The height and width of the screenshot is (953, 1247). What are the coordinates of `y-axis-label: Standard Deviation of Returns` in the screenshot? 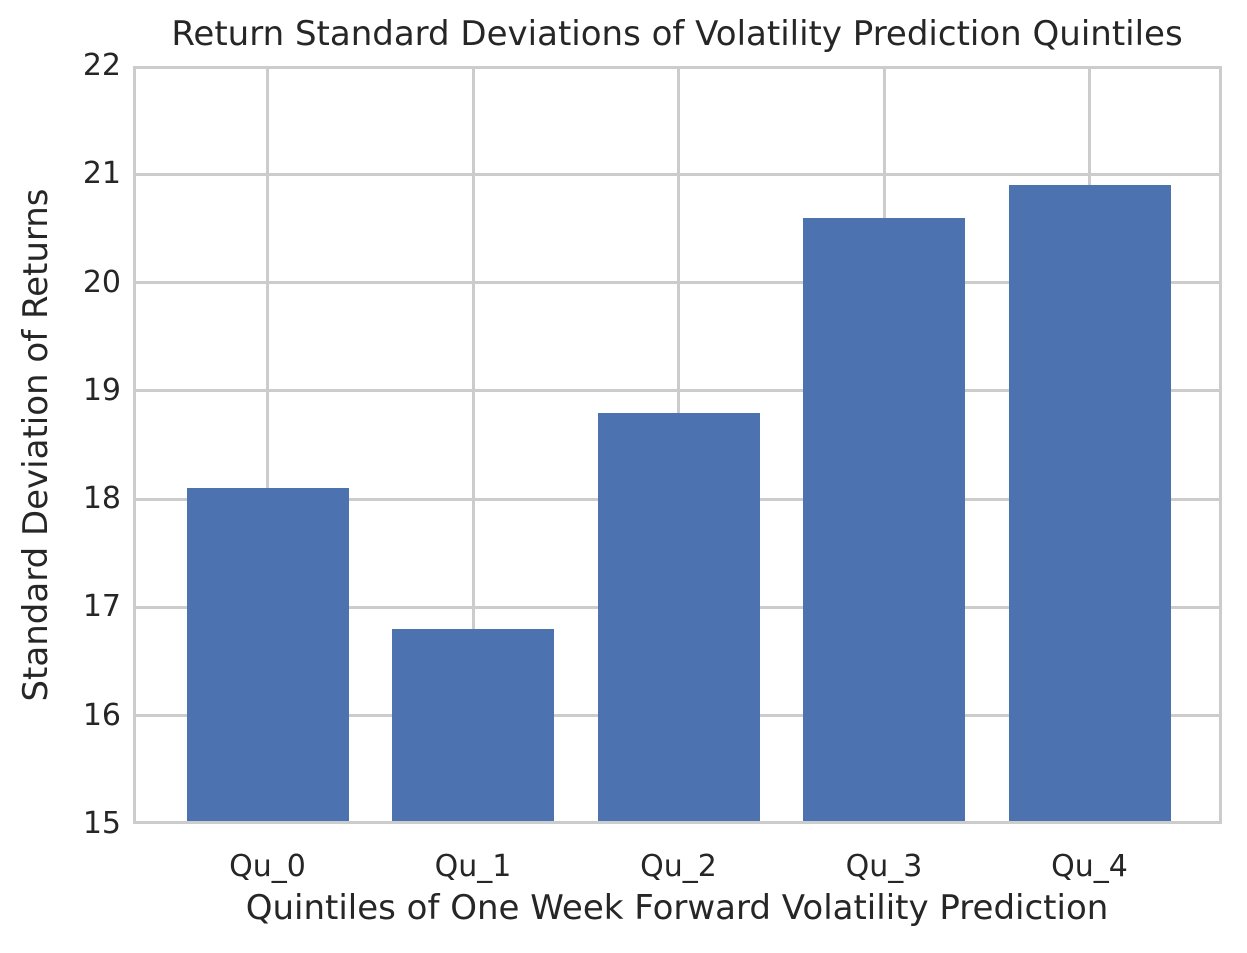 It's located at (36, 445).